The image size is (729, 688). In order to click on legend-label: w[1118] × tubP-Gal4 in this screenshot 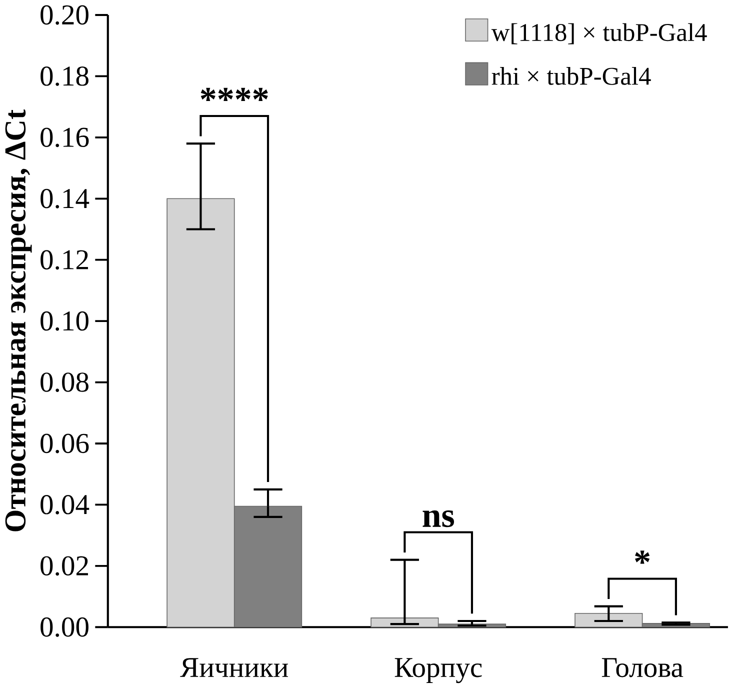, I will do `click(599, 33)`.